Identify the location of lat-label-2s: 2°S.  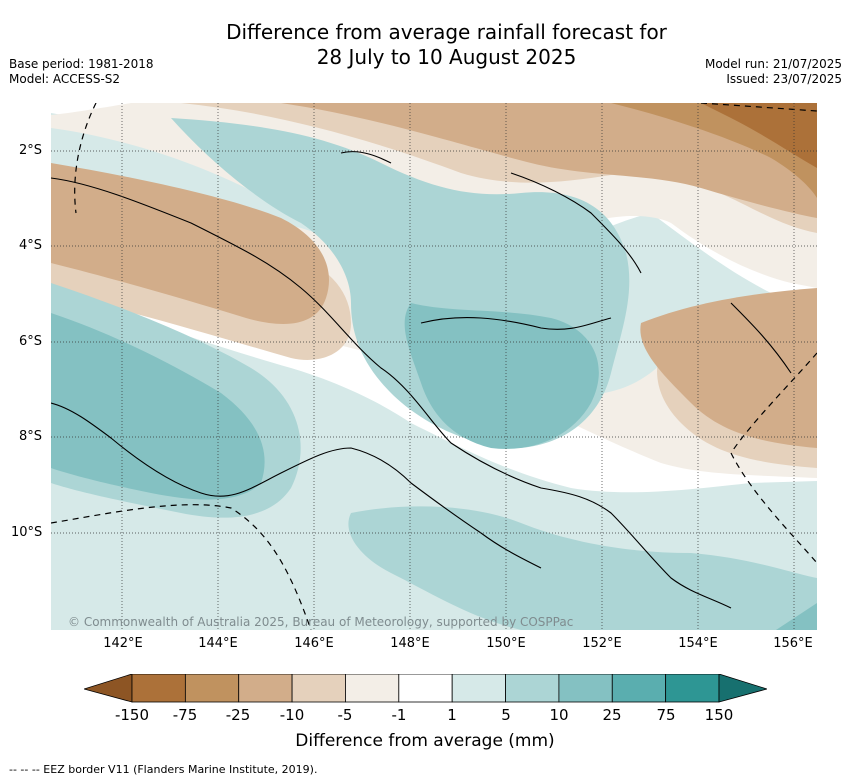
(31, 150).